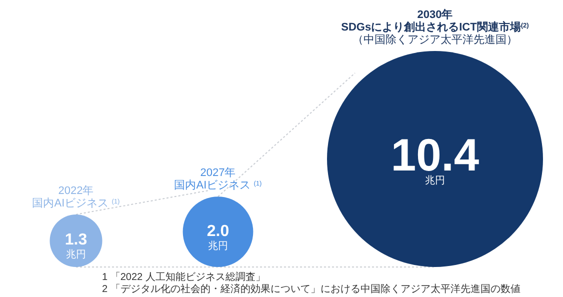  I want to click on text: 2022年, so click(76, 190).